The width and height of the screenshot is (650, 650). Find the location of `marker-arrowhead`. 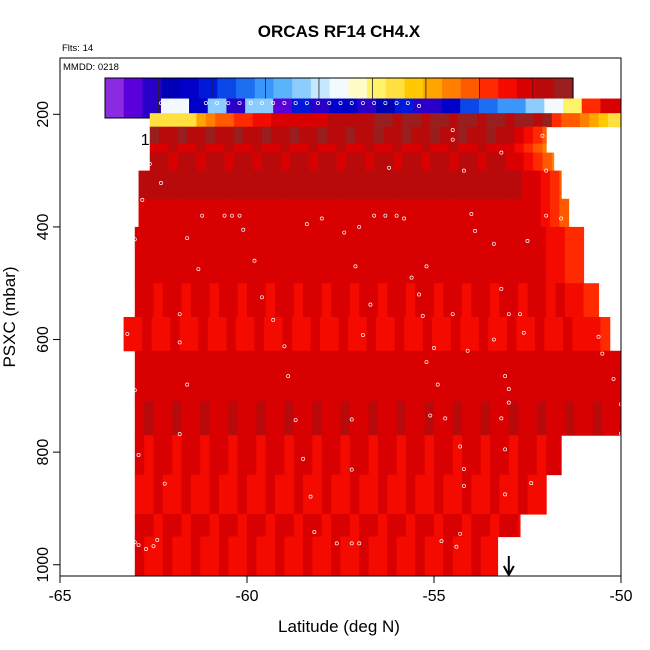

marker-arrowhead is located at coordinates (508, 571).